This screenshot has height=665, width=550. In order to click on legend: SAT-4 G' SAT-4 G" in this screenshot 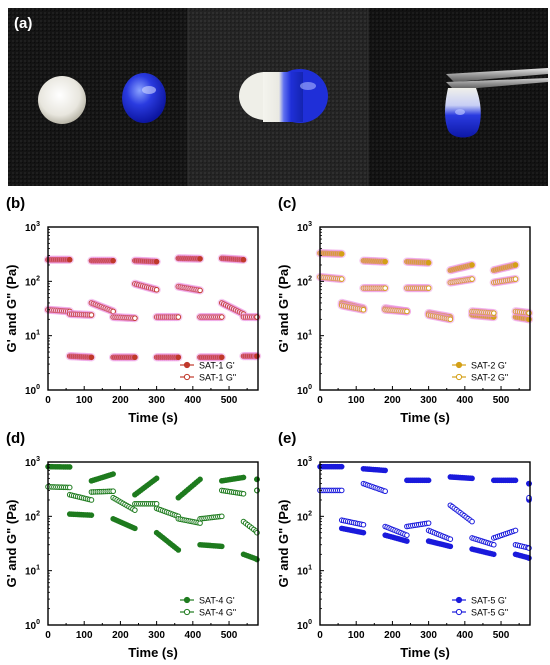, I will do `click(208, 607)`.